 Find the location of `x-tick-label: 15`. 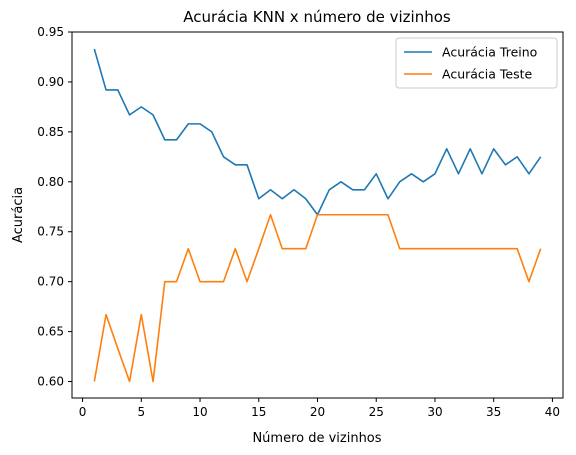

x-tick-label: 15 is located at coordinates (258, 412).